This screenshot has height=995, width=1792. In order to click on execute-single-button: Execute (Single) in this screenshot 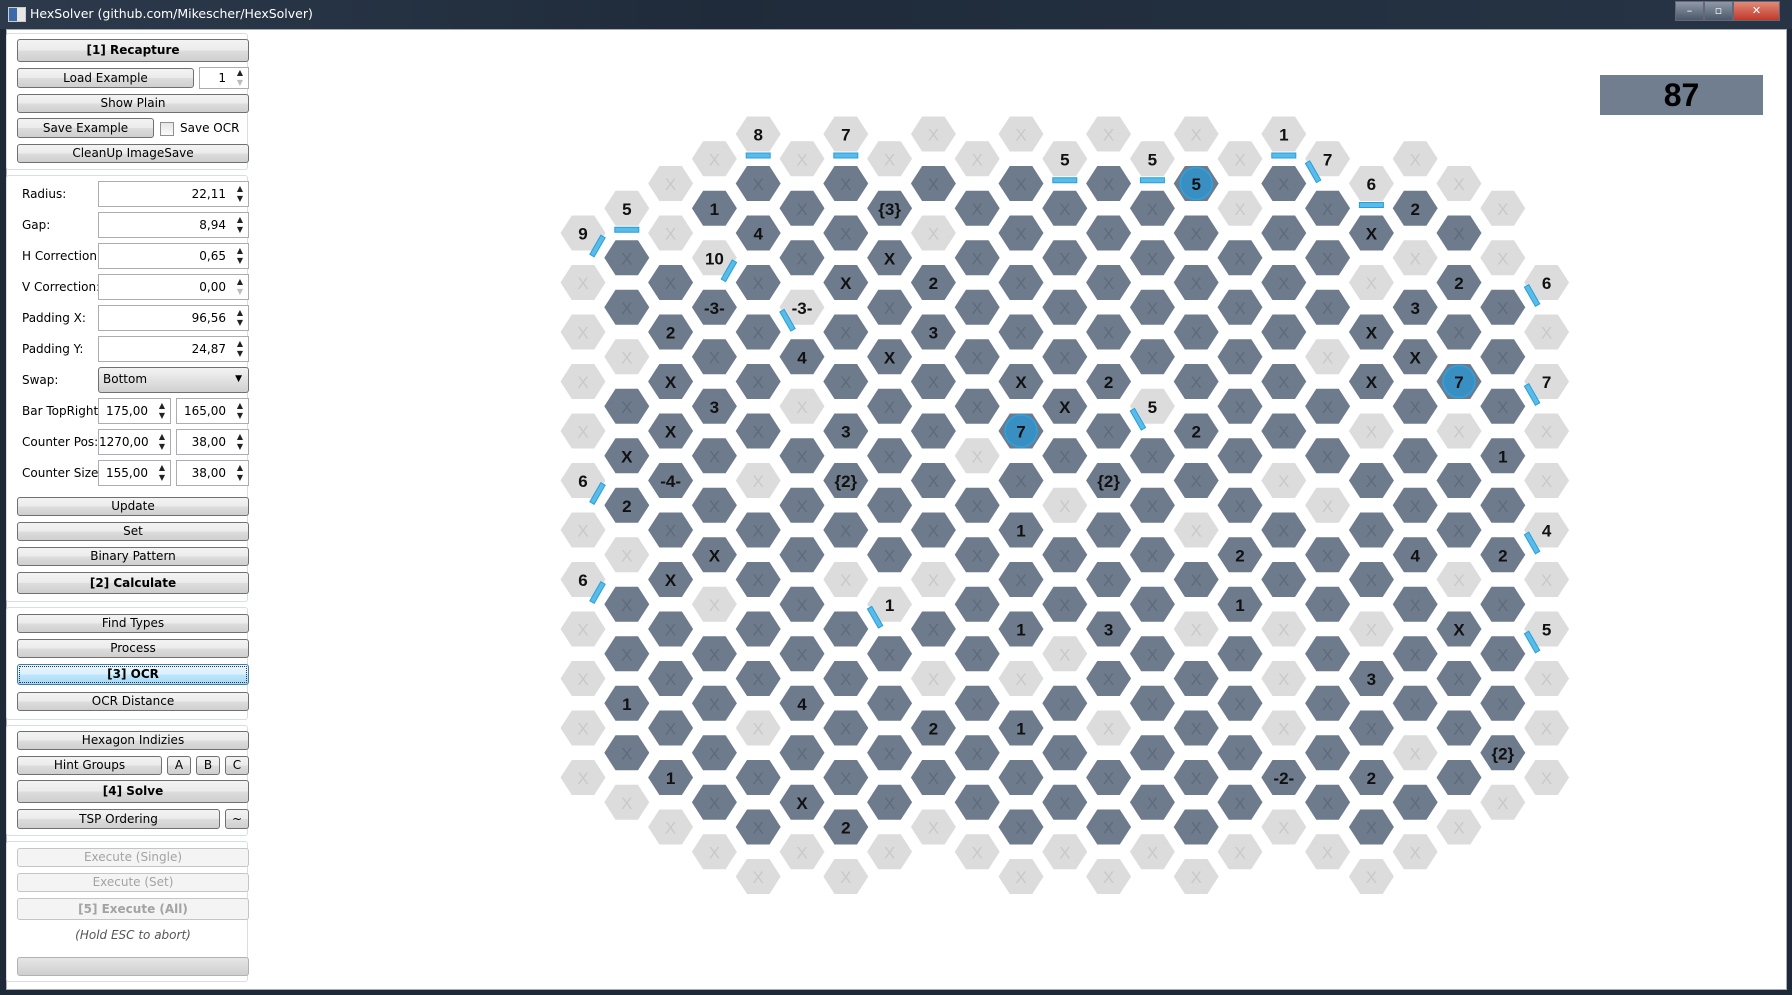, I will do `click(133, 857)`.